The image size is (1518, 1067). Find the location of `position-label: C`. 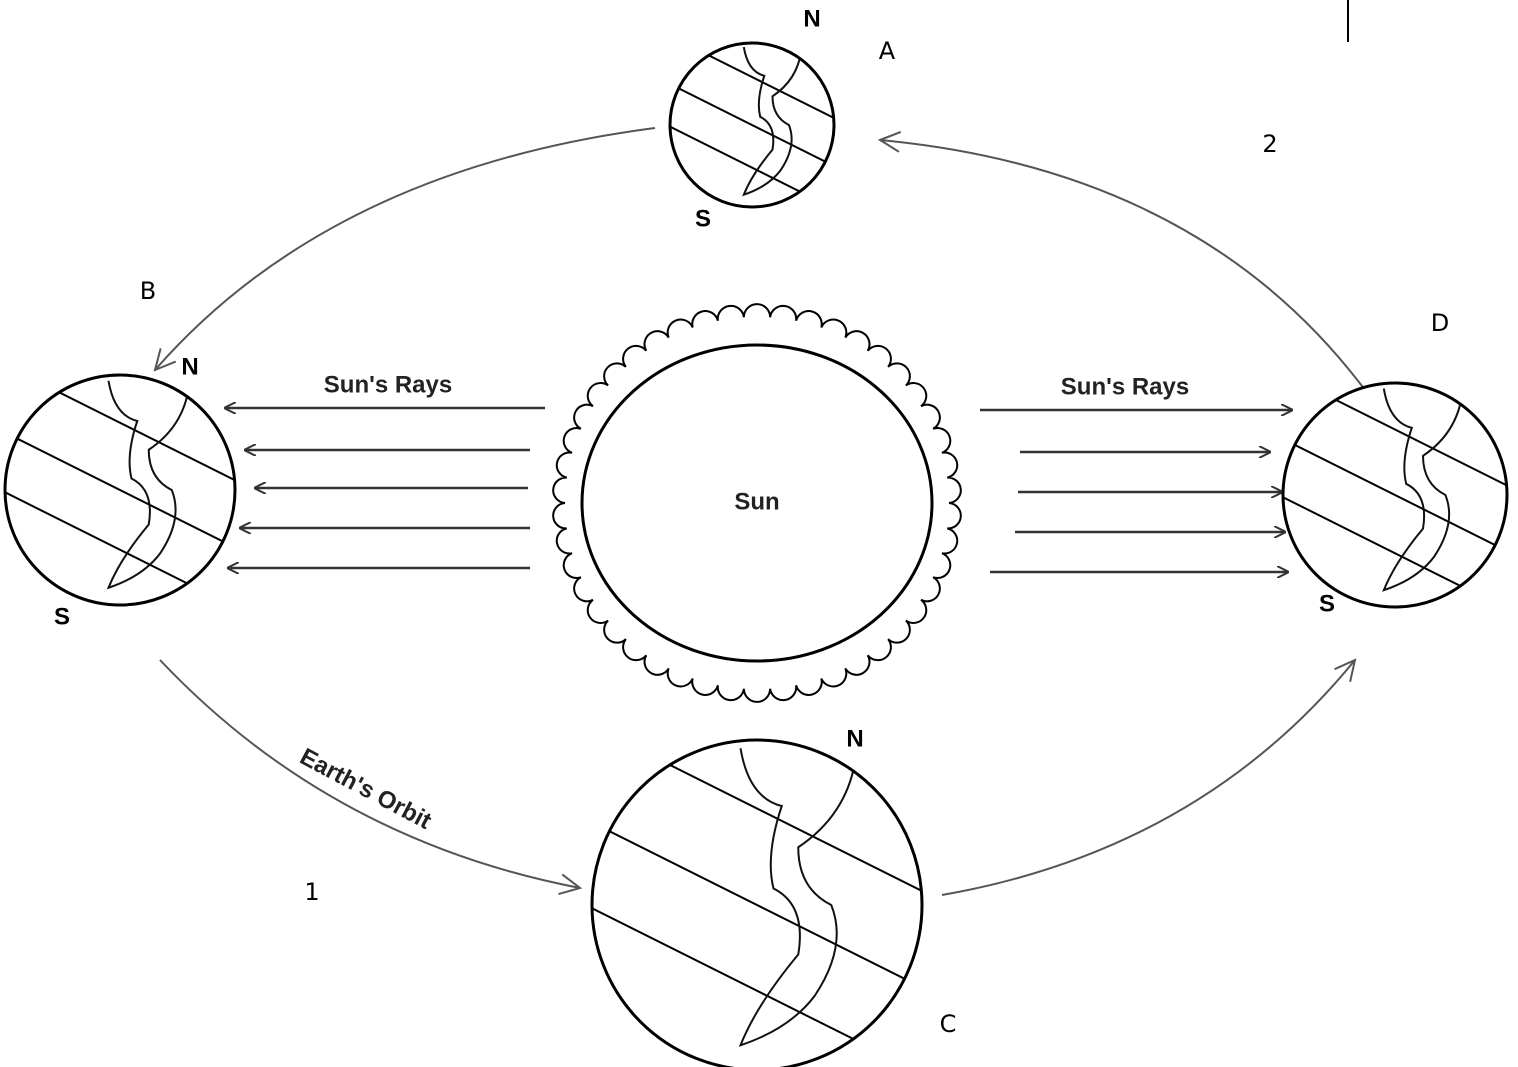

position-label: C is located at coordinates (948, 1024).